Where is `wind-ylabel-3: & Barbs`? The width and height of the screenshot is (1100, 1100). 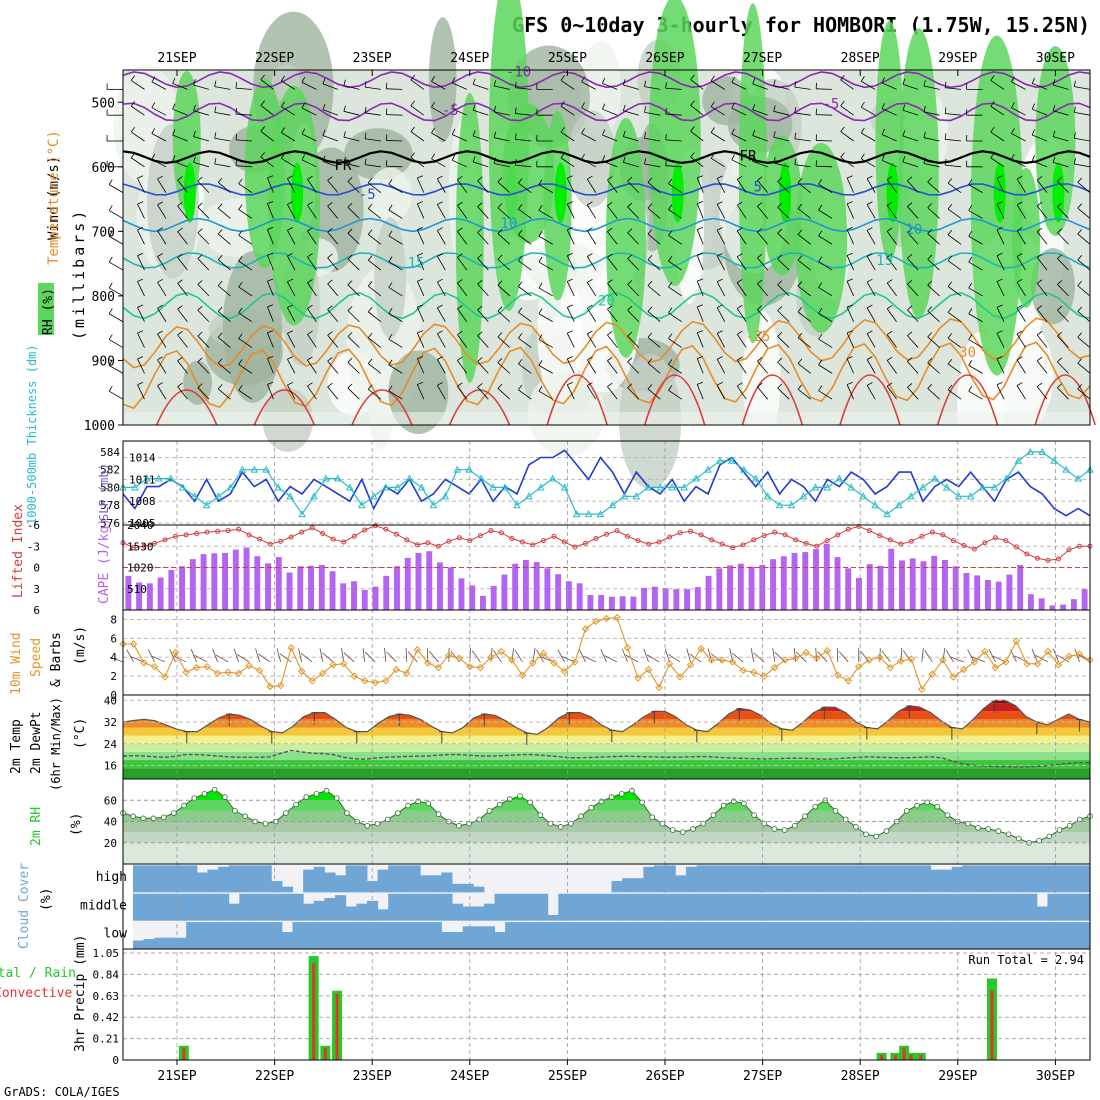 wind-ylabel-3: & Barbs is located at coordinates (56, 659).